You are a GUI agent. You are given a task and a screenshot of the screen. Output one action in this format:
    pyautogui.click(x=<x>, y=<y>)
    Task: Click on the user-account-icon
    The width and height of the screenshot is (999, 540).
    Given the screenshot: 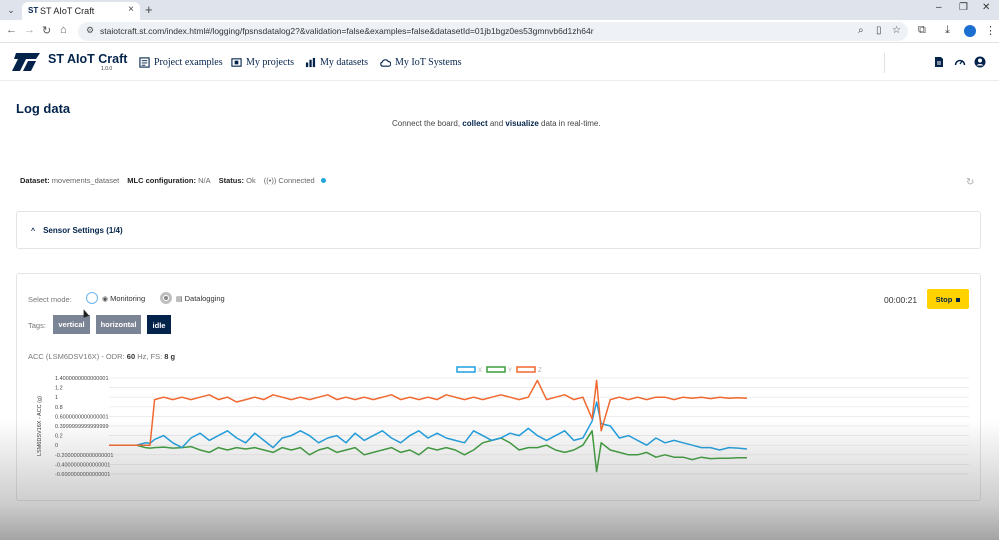 What is the action you would take?
    pyautogui.click(x=980, y=62)
    